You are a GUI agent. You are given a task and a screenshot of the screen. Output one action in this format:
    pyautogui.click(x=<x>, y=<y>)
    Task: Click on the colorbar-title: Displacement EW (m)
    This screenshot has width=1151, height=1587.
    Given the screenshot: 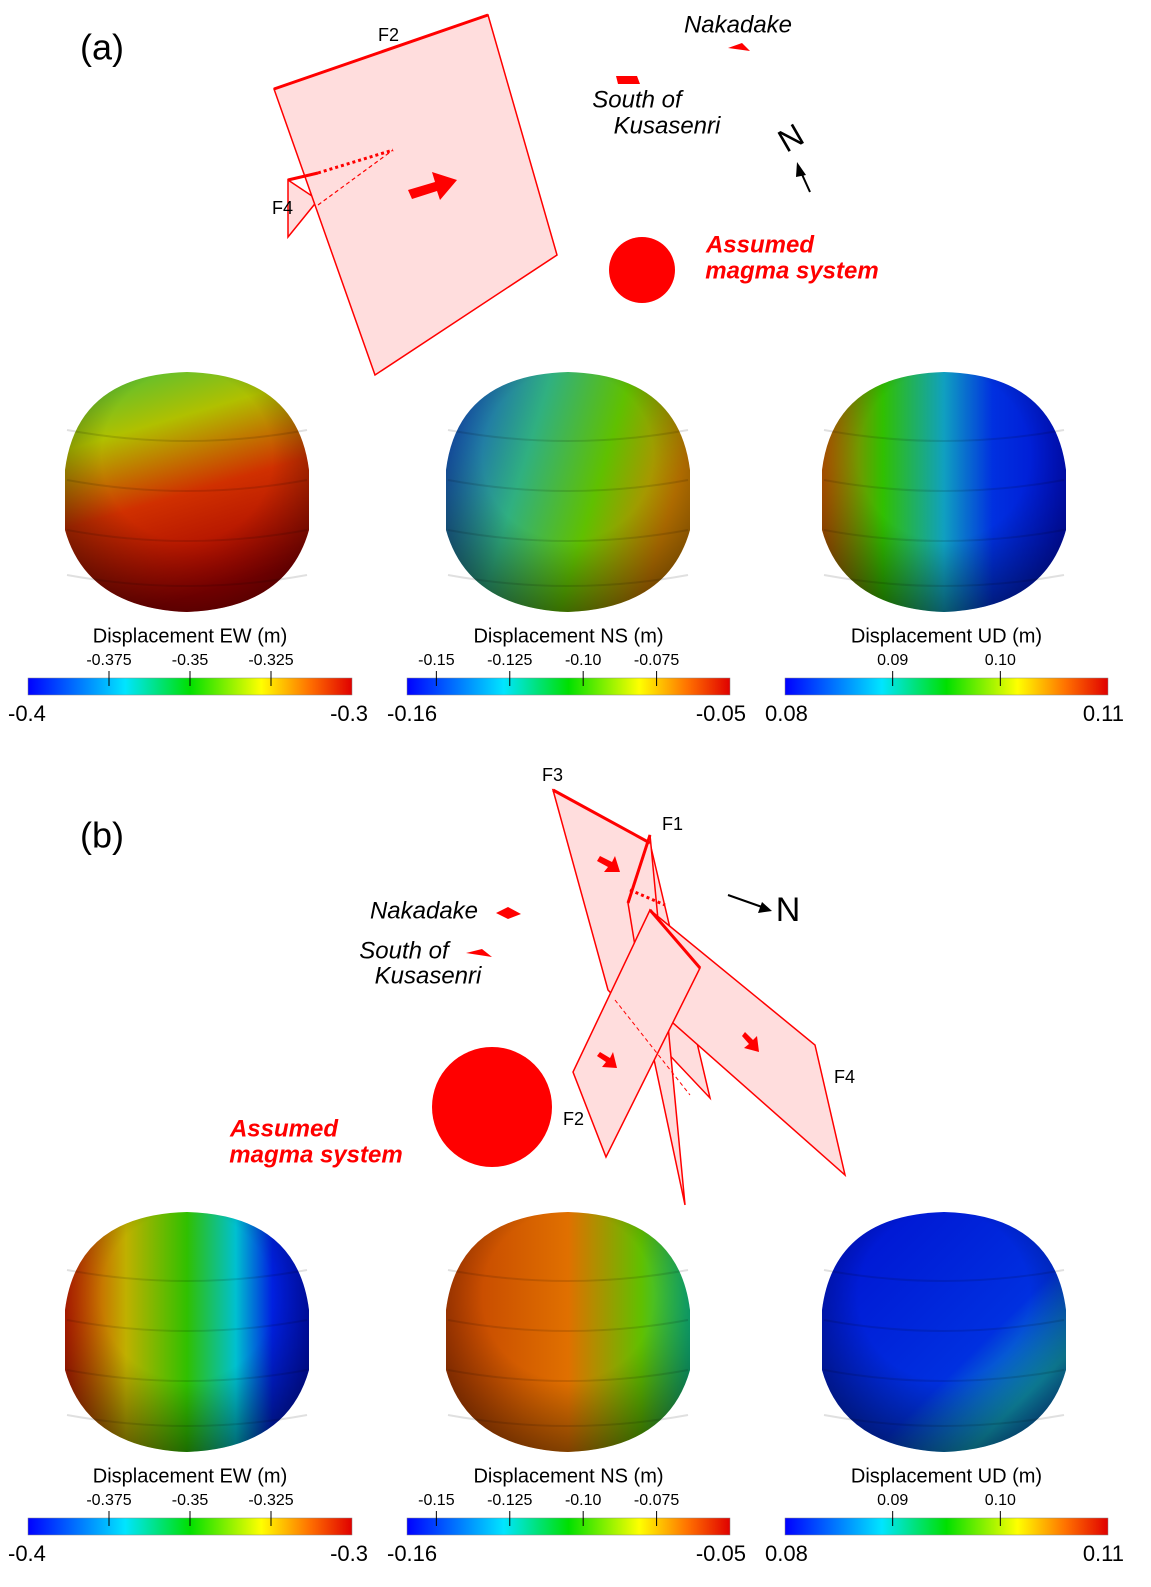 What is the action you would take?
    pyautogui.click(x=190, y=1476)
    